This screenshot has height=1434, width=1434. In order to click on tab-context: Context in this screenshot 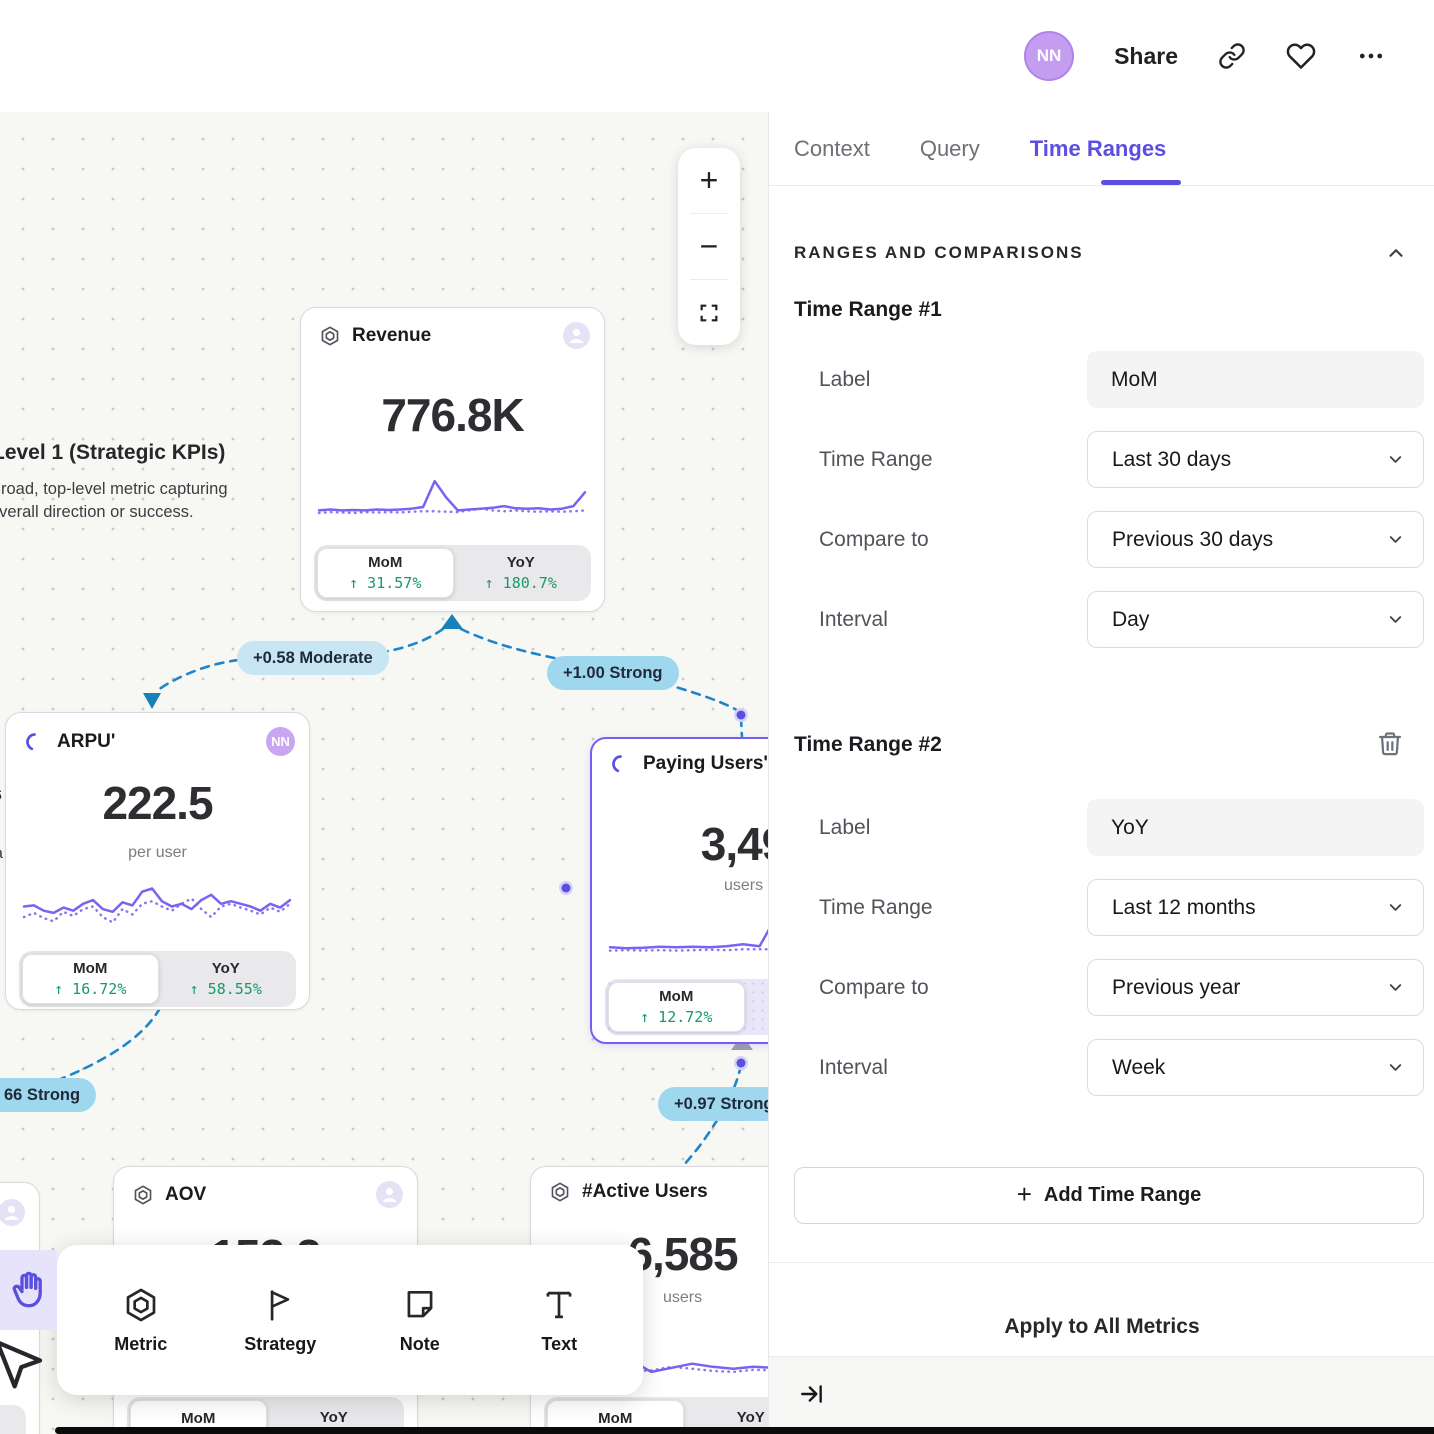, I will do `click(832, 148)`.